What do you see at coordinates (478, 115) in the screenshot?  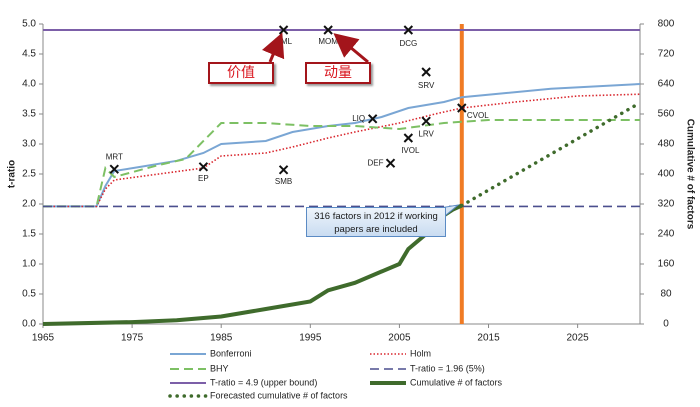 I see `factor-label: CVOL` at bounding box center [478, 115].